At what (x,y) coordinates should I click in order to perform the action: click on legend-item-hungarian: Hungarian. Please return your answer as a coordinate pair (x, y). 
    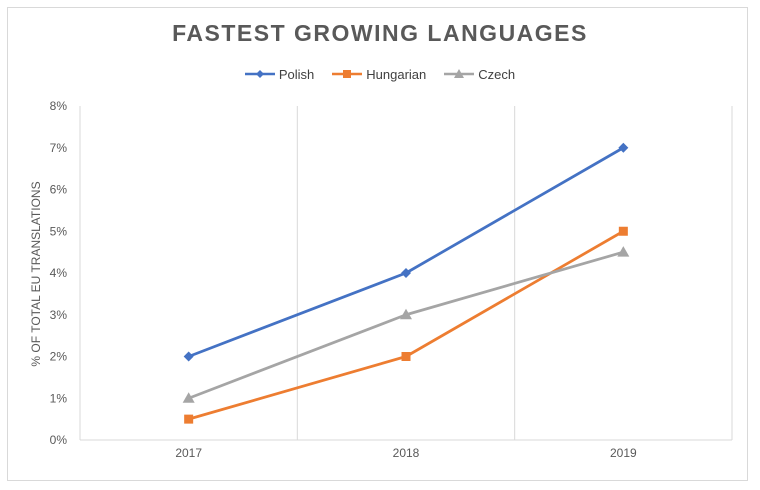
    Looking at the image, I should click on (379, 74).